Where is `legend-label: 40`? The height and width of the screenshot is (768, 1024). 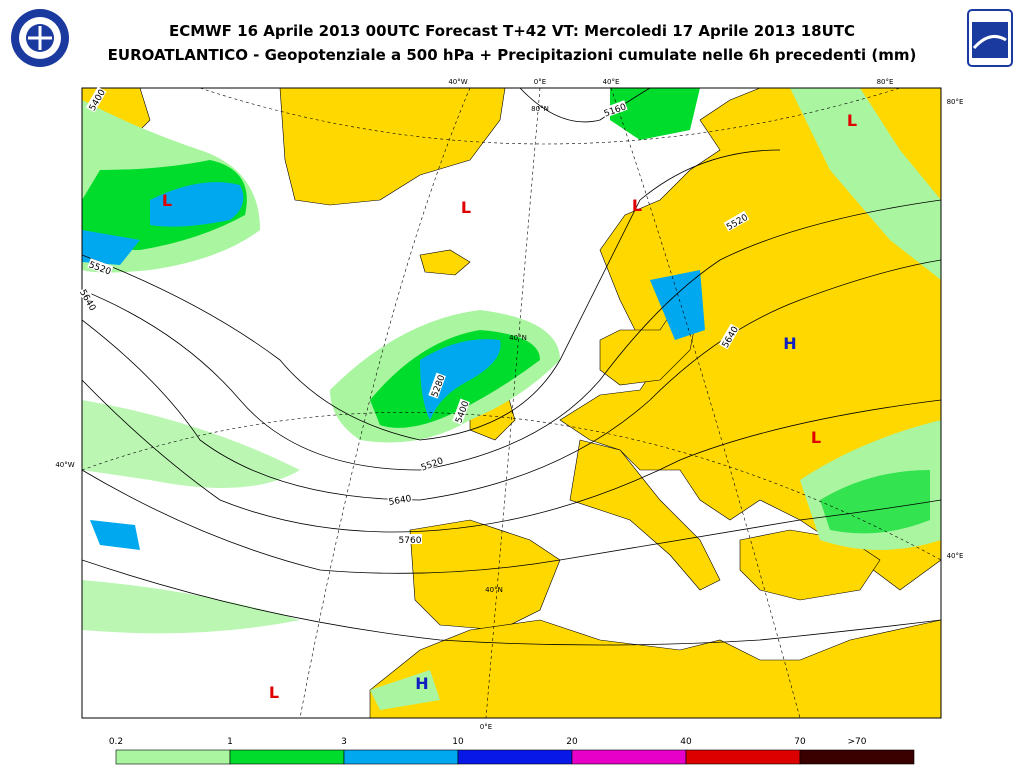
legend-label: 40 is located at coordinates (686, 742).